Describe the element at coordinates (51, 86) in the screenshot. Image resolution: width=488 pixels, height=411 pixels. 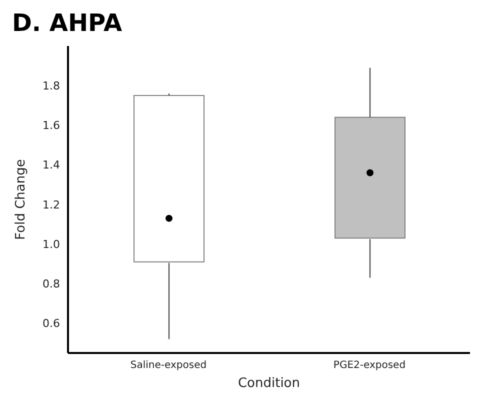
I see `y-tick-label: 1.8` at that location.